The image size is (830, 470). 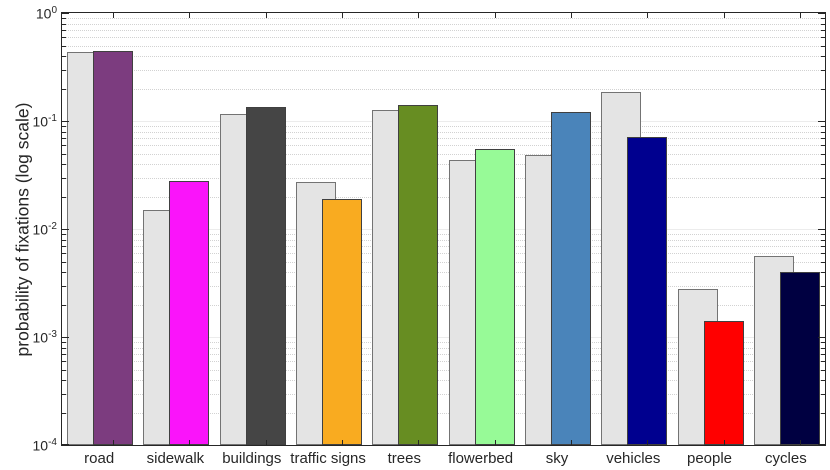 I want to click on x-tick-label-road: road, so click(x=99, y=458).